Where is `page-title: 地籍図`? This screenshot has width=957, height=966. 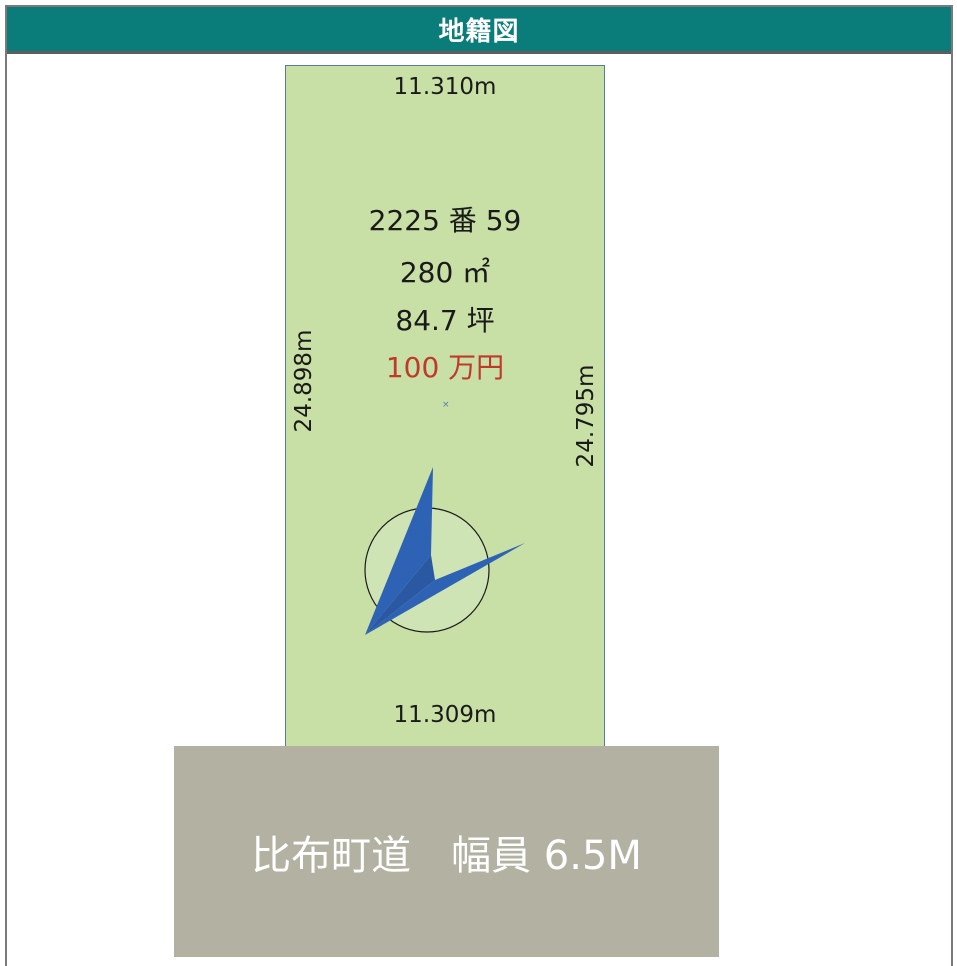 page-title: 地籍図 is located at coordinates (479, 31).